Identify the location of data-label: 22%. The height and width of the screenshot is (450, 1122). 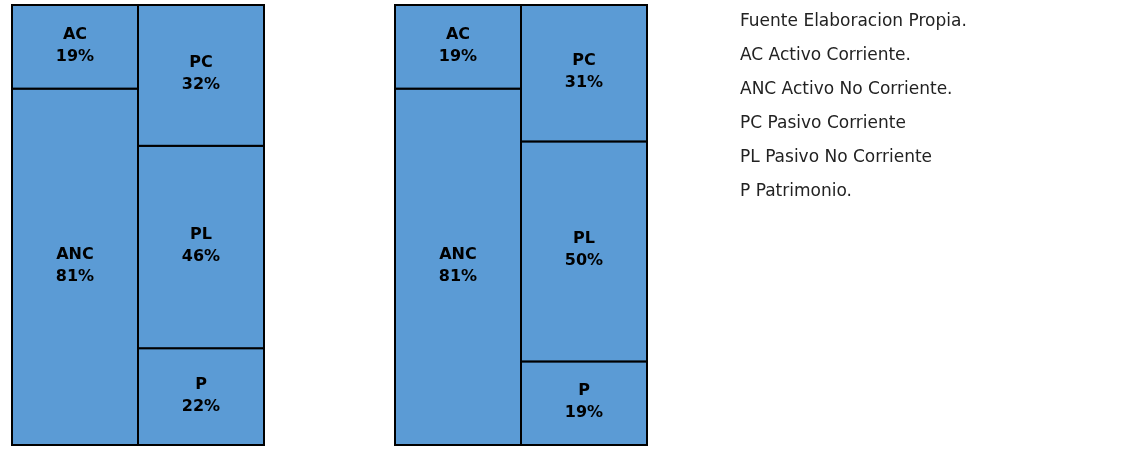
(201, 405).